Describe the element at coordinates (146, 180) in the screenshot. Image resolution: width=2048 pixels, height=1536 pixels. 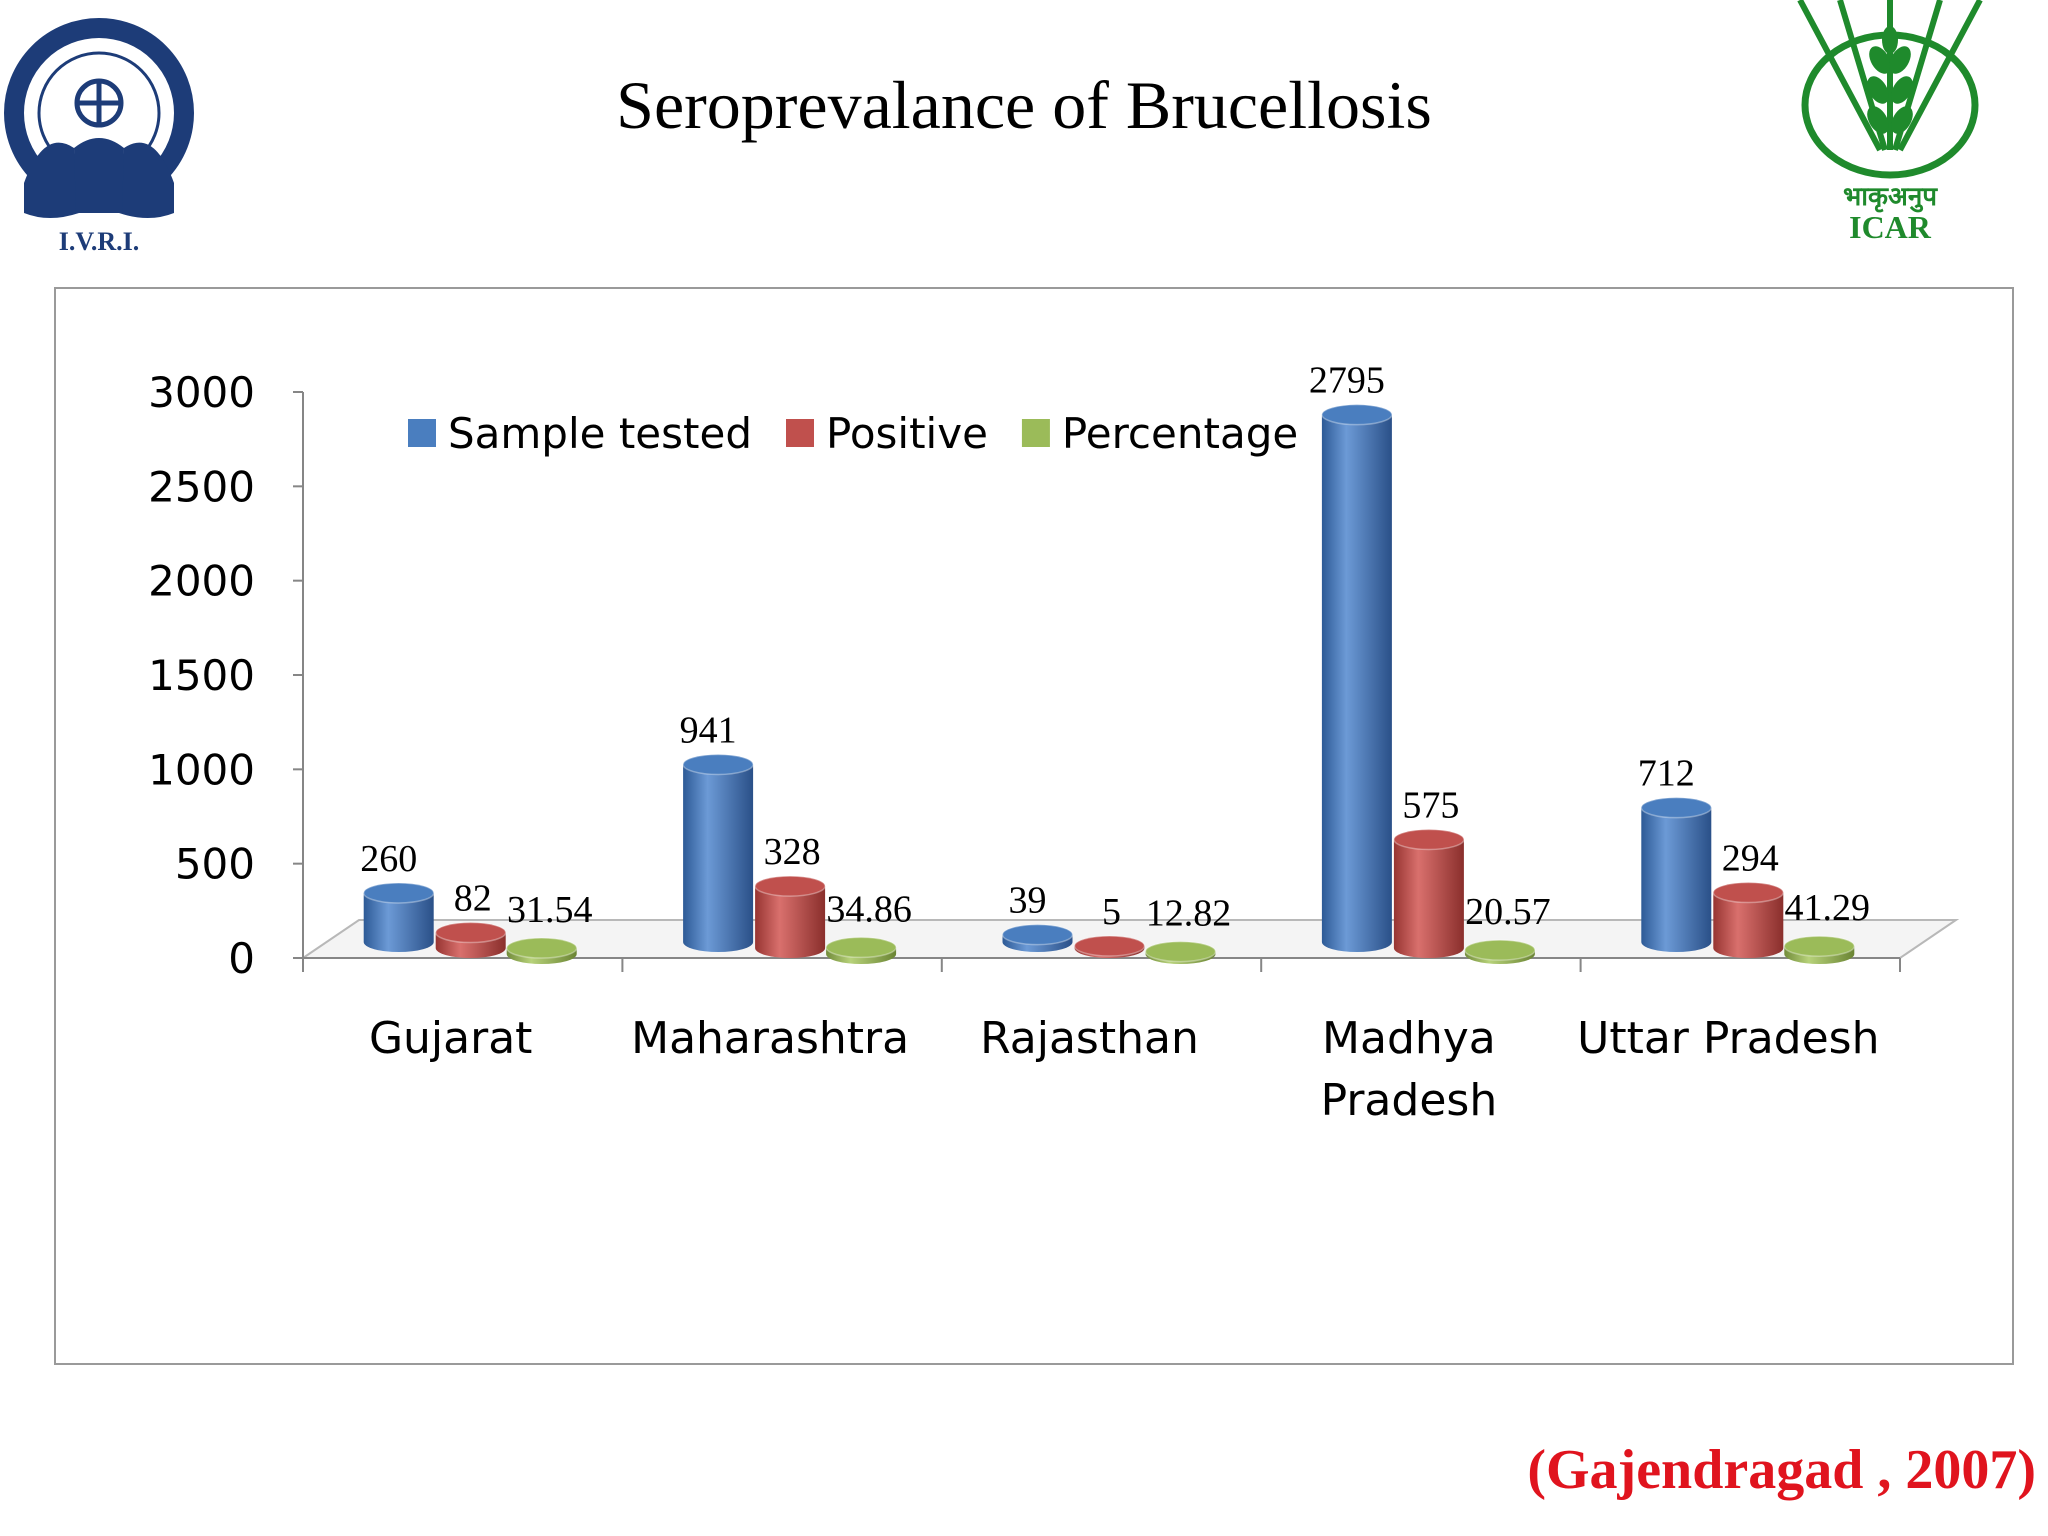
I see `ivri-logo-figure-right` at that location.